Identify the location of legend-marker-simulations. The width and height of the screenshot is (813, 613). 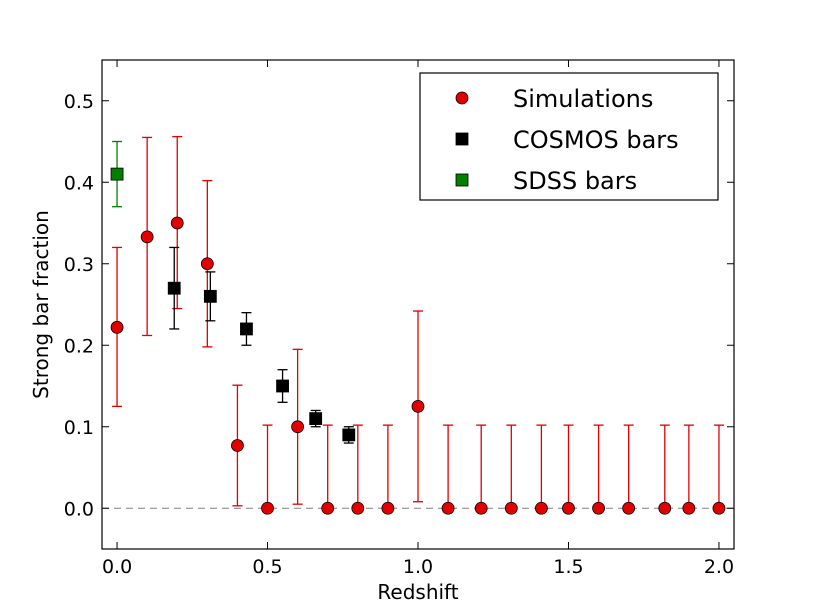
(462, 98).